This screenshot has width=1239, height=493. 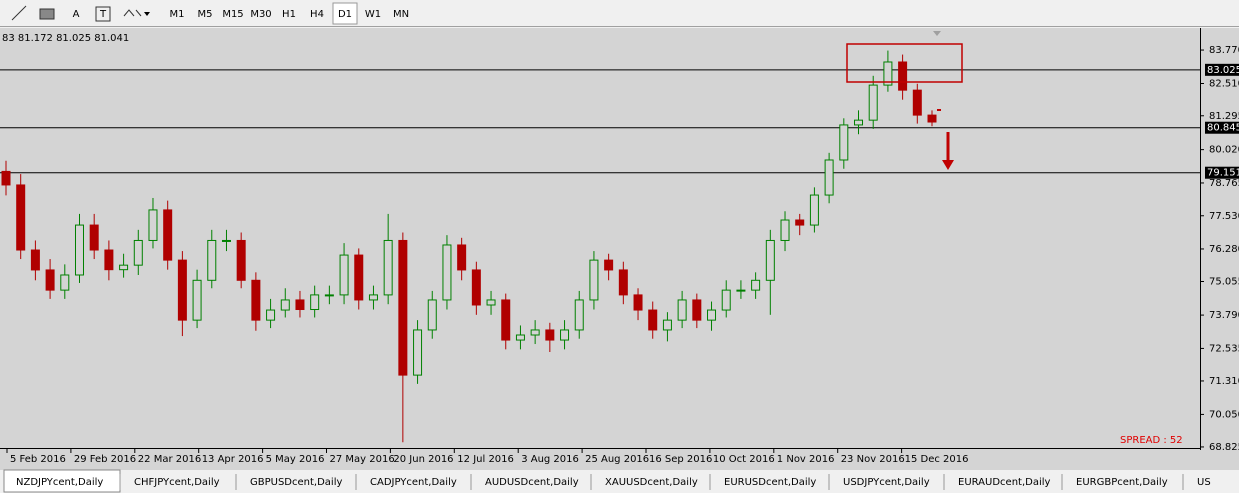 What do you see at coordinates (680, 459) in the screenshot?
I see `x-tick-label: 16 Sep 2016` at bounding box center [680, 459].